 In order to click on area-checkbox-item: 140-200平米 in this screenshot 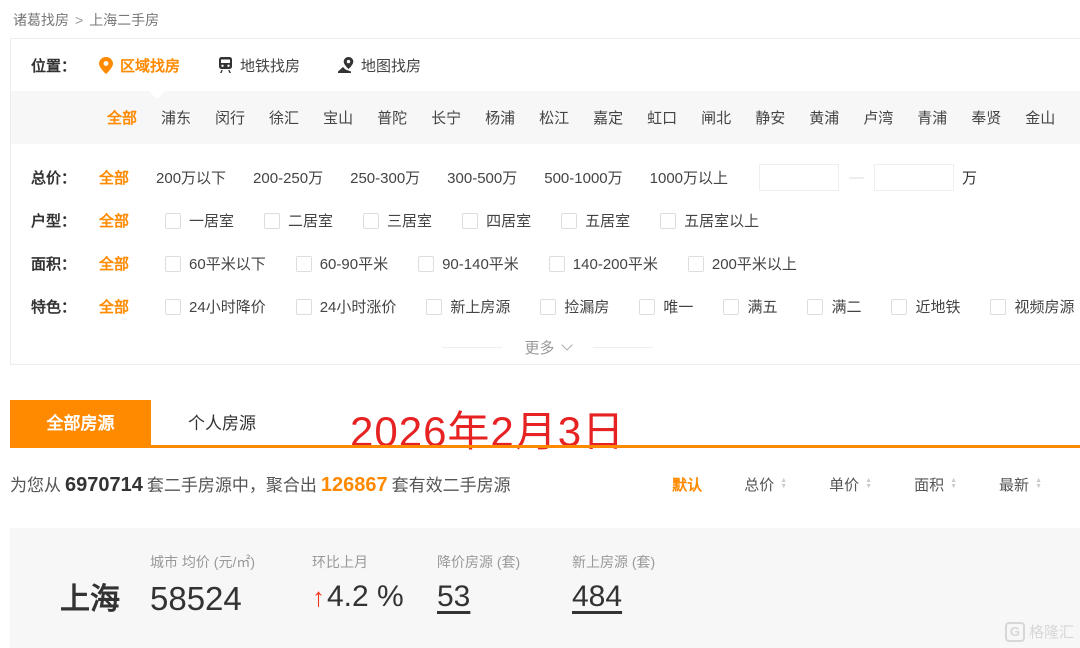, I will do `click(603, 263)`.